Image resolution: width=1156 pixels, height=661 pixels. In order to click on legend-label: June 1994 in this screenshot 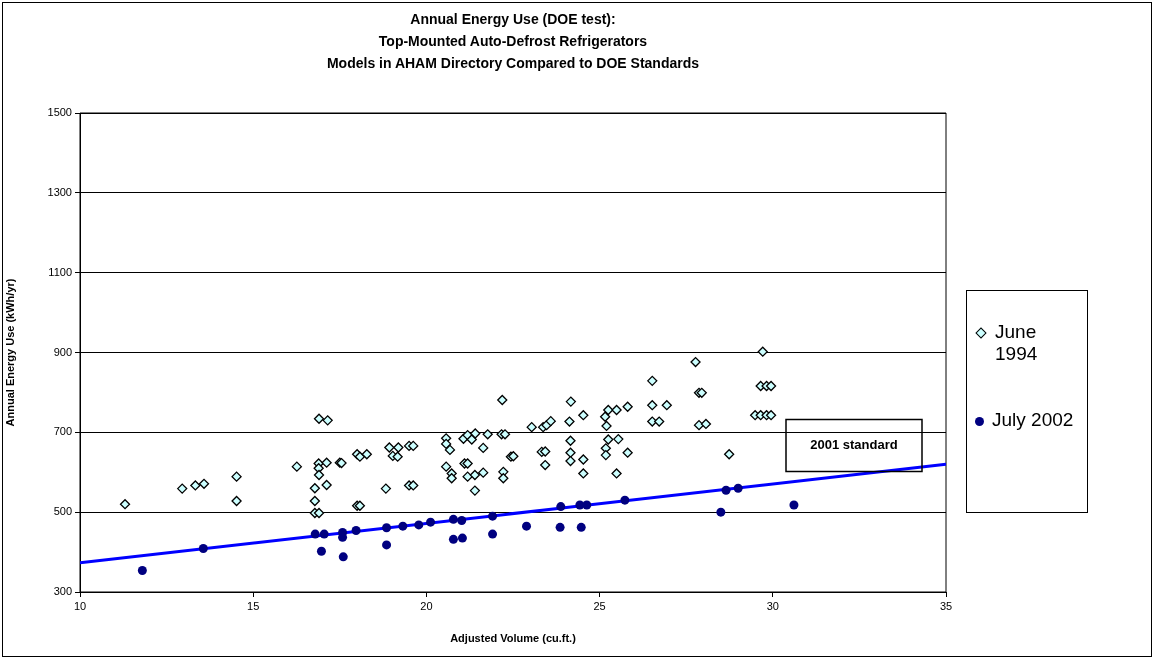, I will do `click(1017, 343)`.